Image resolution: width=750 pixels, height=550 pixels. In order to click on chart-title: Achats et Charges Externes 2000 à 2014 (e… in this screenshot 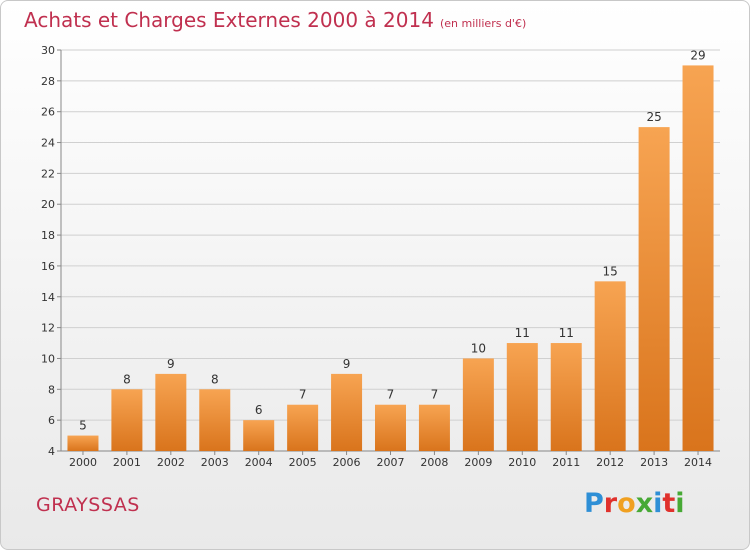, I will do `click(275, 20)`.